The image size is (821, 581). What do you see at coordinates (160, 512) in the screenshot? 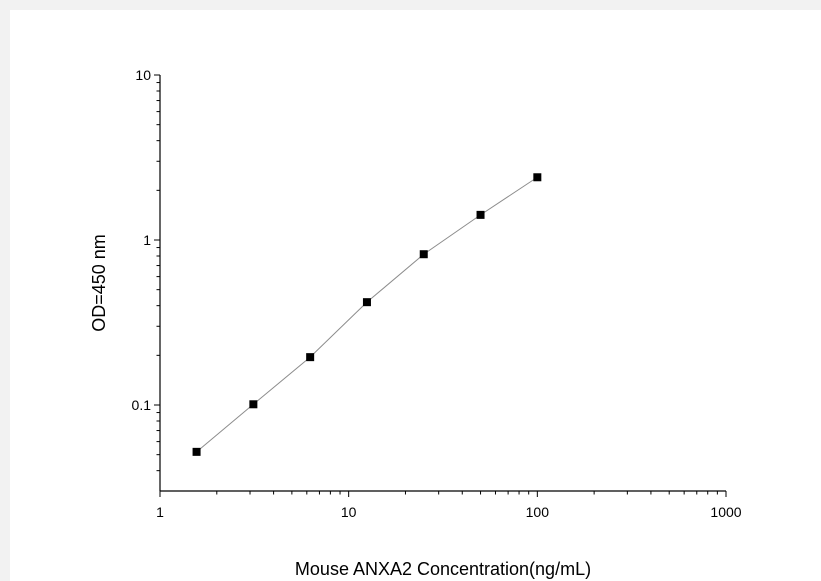
I see `x-tick-label: 1` at bounding box center [160, 512].